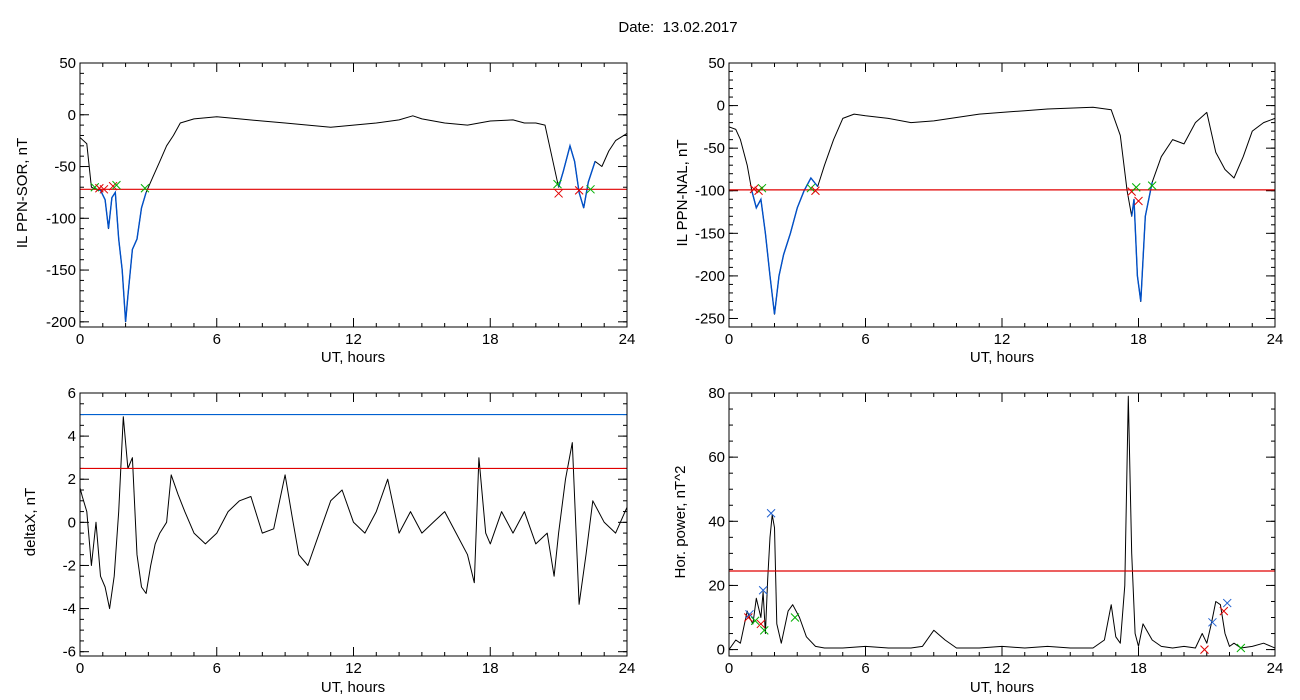 This screenshot has width=1300, height=700. What do you see at coordinates (680, 522) in the screenshot?
I see `y-axis-label: Hor. power, nT^2` at bounding box center [680, 522].